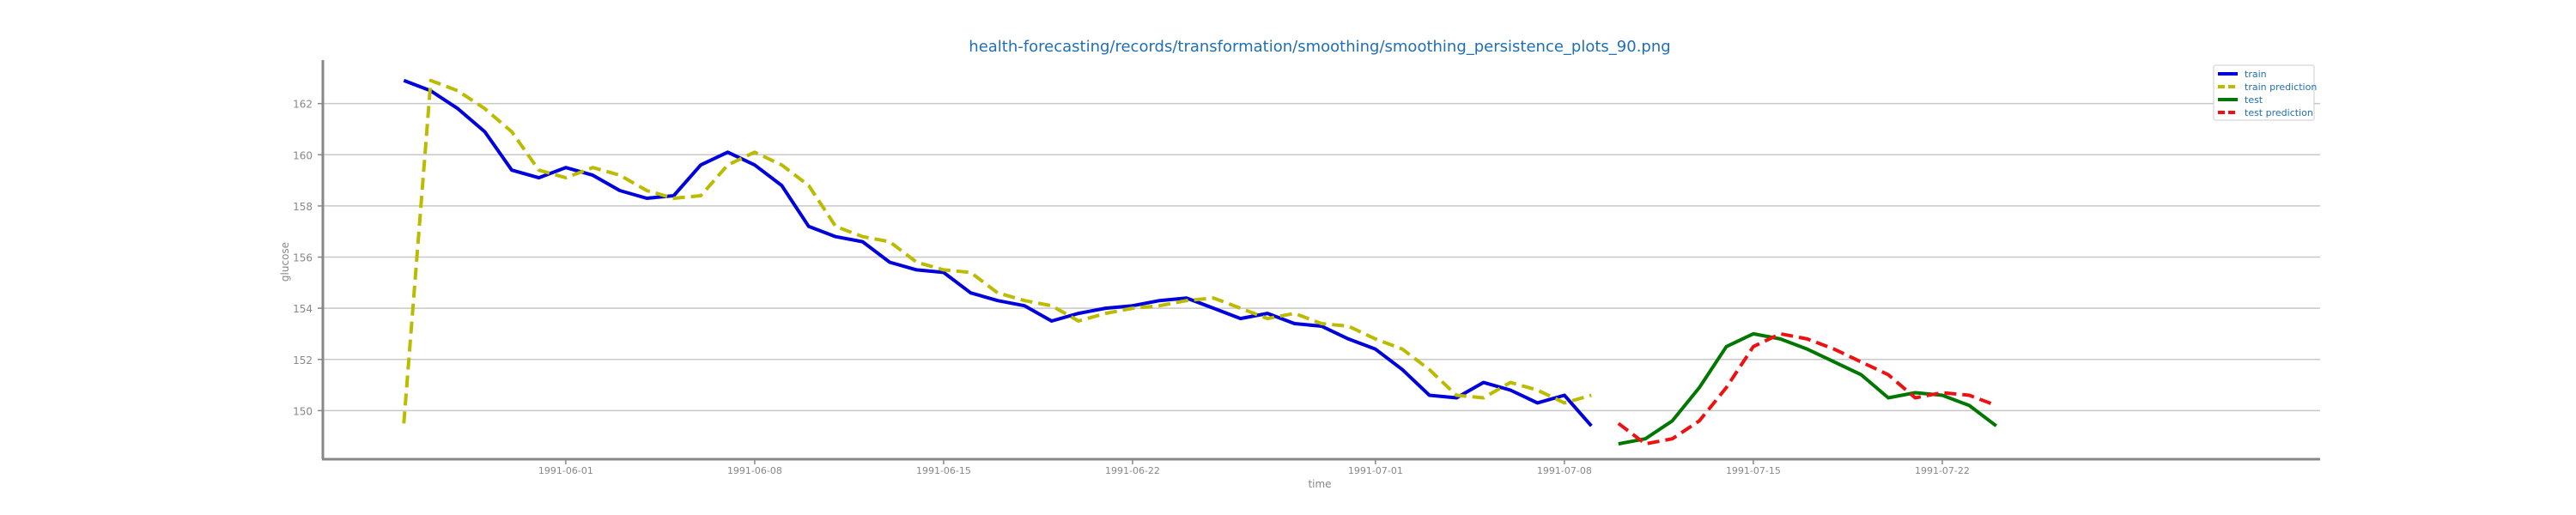 Image resolution: width=2576 pixels, height=515 pixels. What do you see at coordinates (303, 207) in the screenshot?
I see `y-tick-label: 158` at bounding box center [303, 207].